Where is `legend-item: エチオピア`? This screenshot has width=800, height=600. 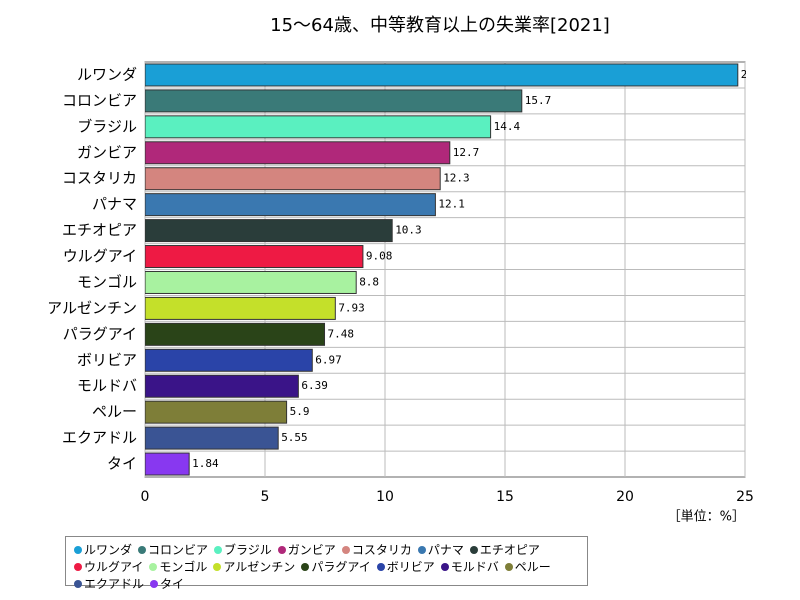 legend-item: エチオピア is located at coordinates (504, 549).